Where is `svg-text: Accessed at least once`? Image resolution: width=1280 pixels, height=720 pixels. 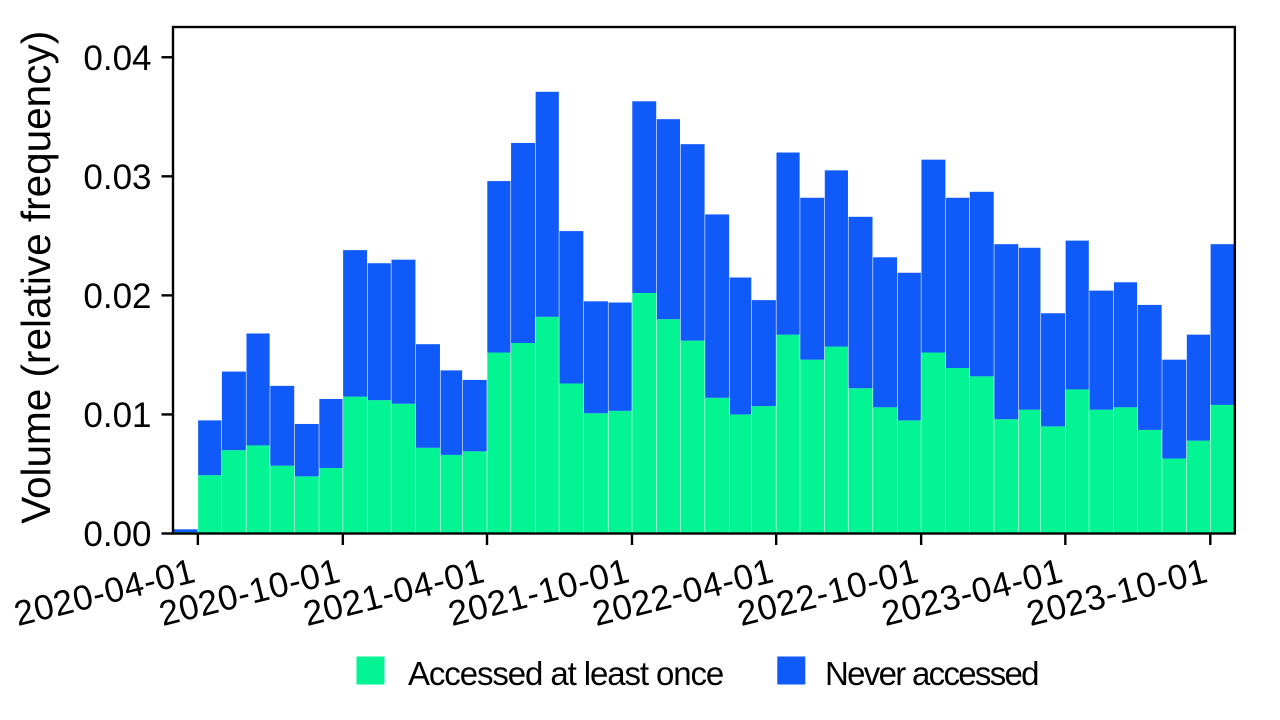
svg-text: Accessed at least once is located at coordinates (565, 673).